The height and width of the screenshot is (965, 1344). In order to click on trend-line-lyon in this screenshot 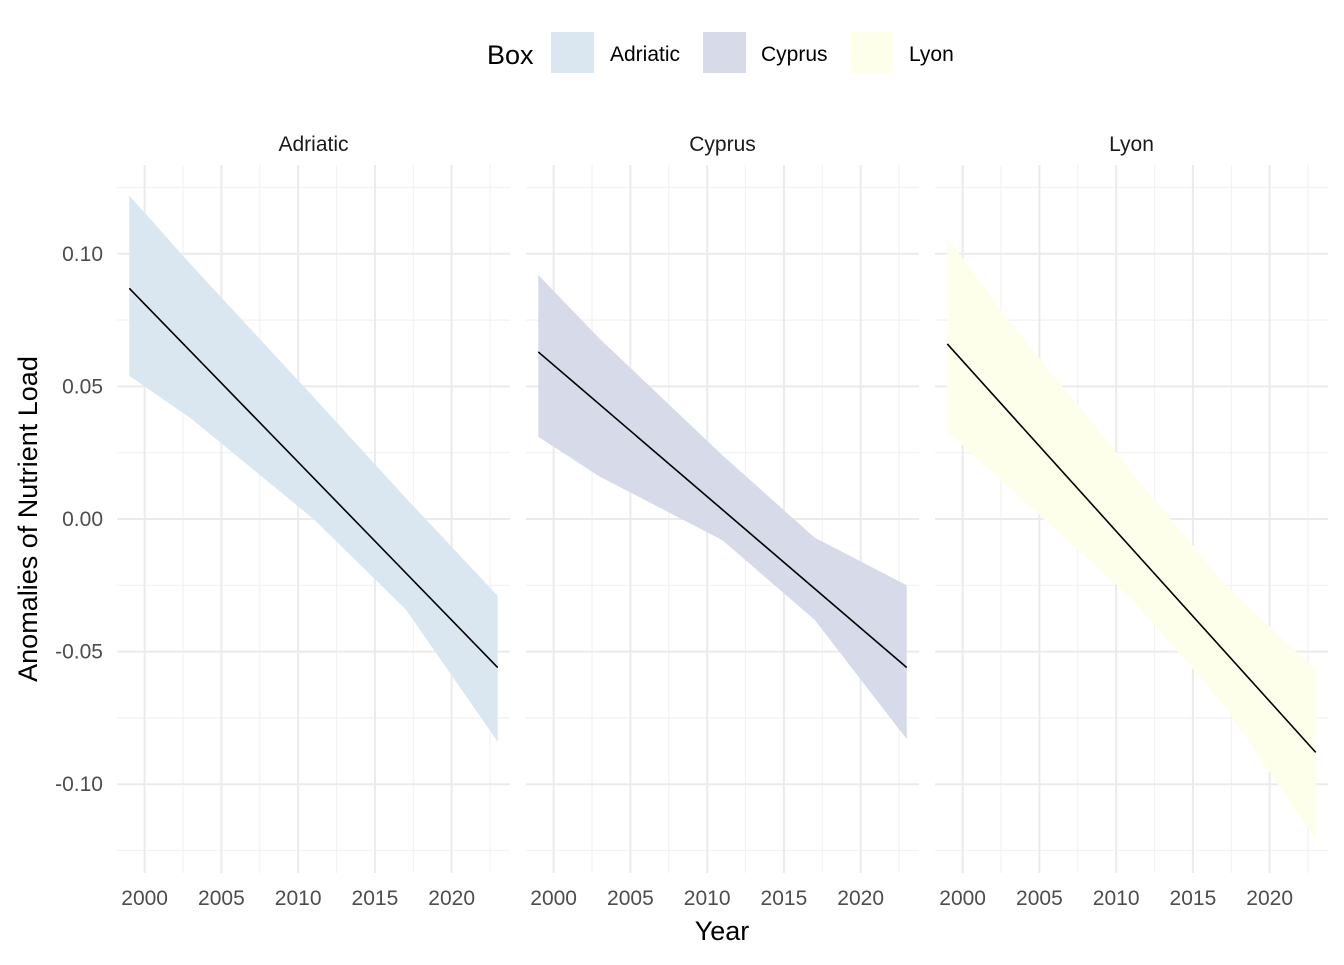, I will do `click(1131, 548)`.